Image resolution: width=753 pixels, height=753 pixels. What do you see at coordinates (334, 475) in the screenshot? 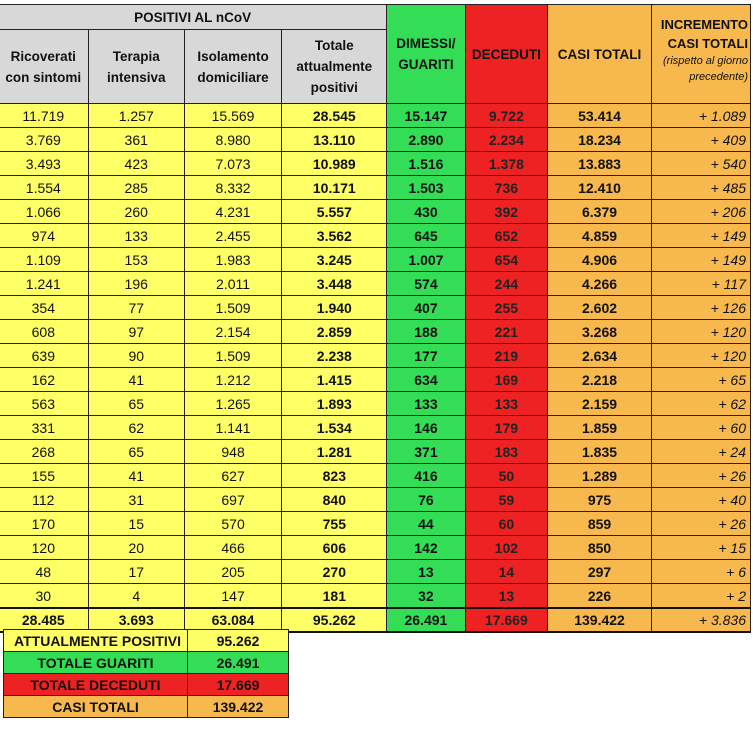
I see `table-cell: 823` at bounding box center [334, 475].